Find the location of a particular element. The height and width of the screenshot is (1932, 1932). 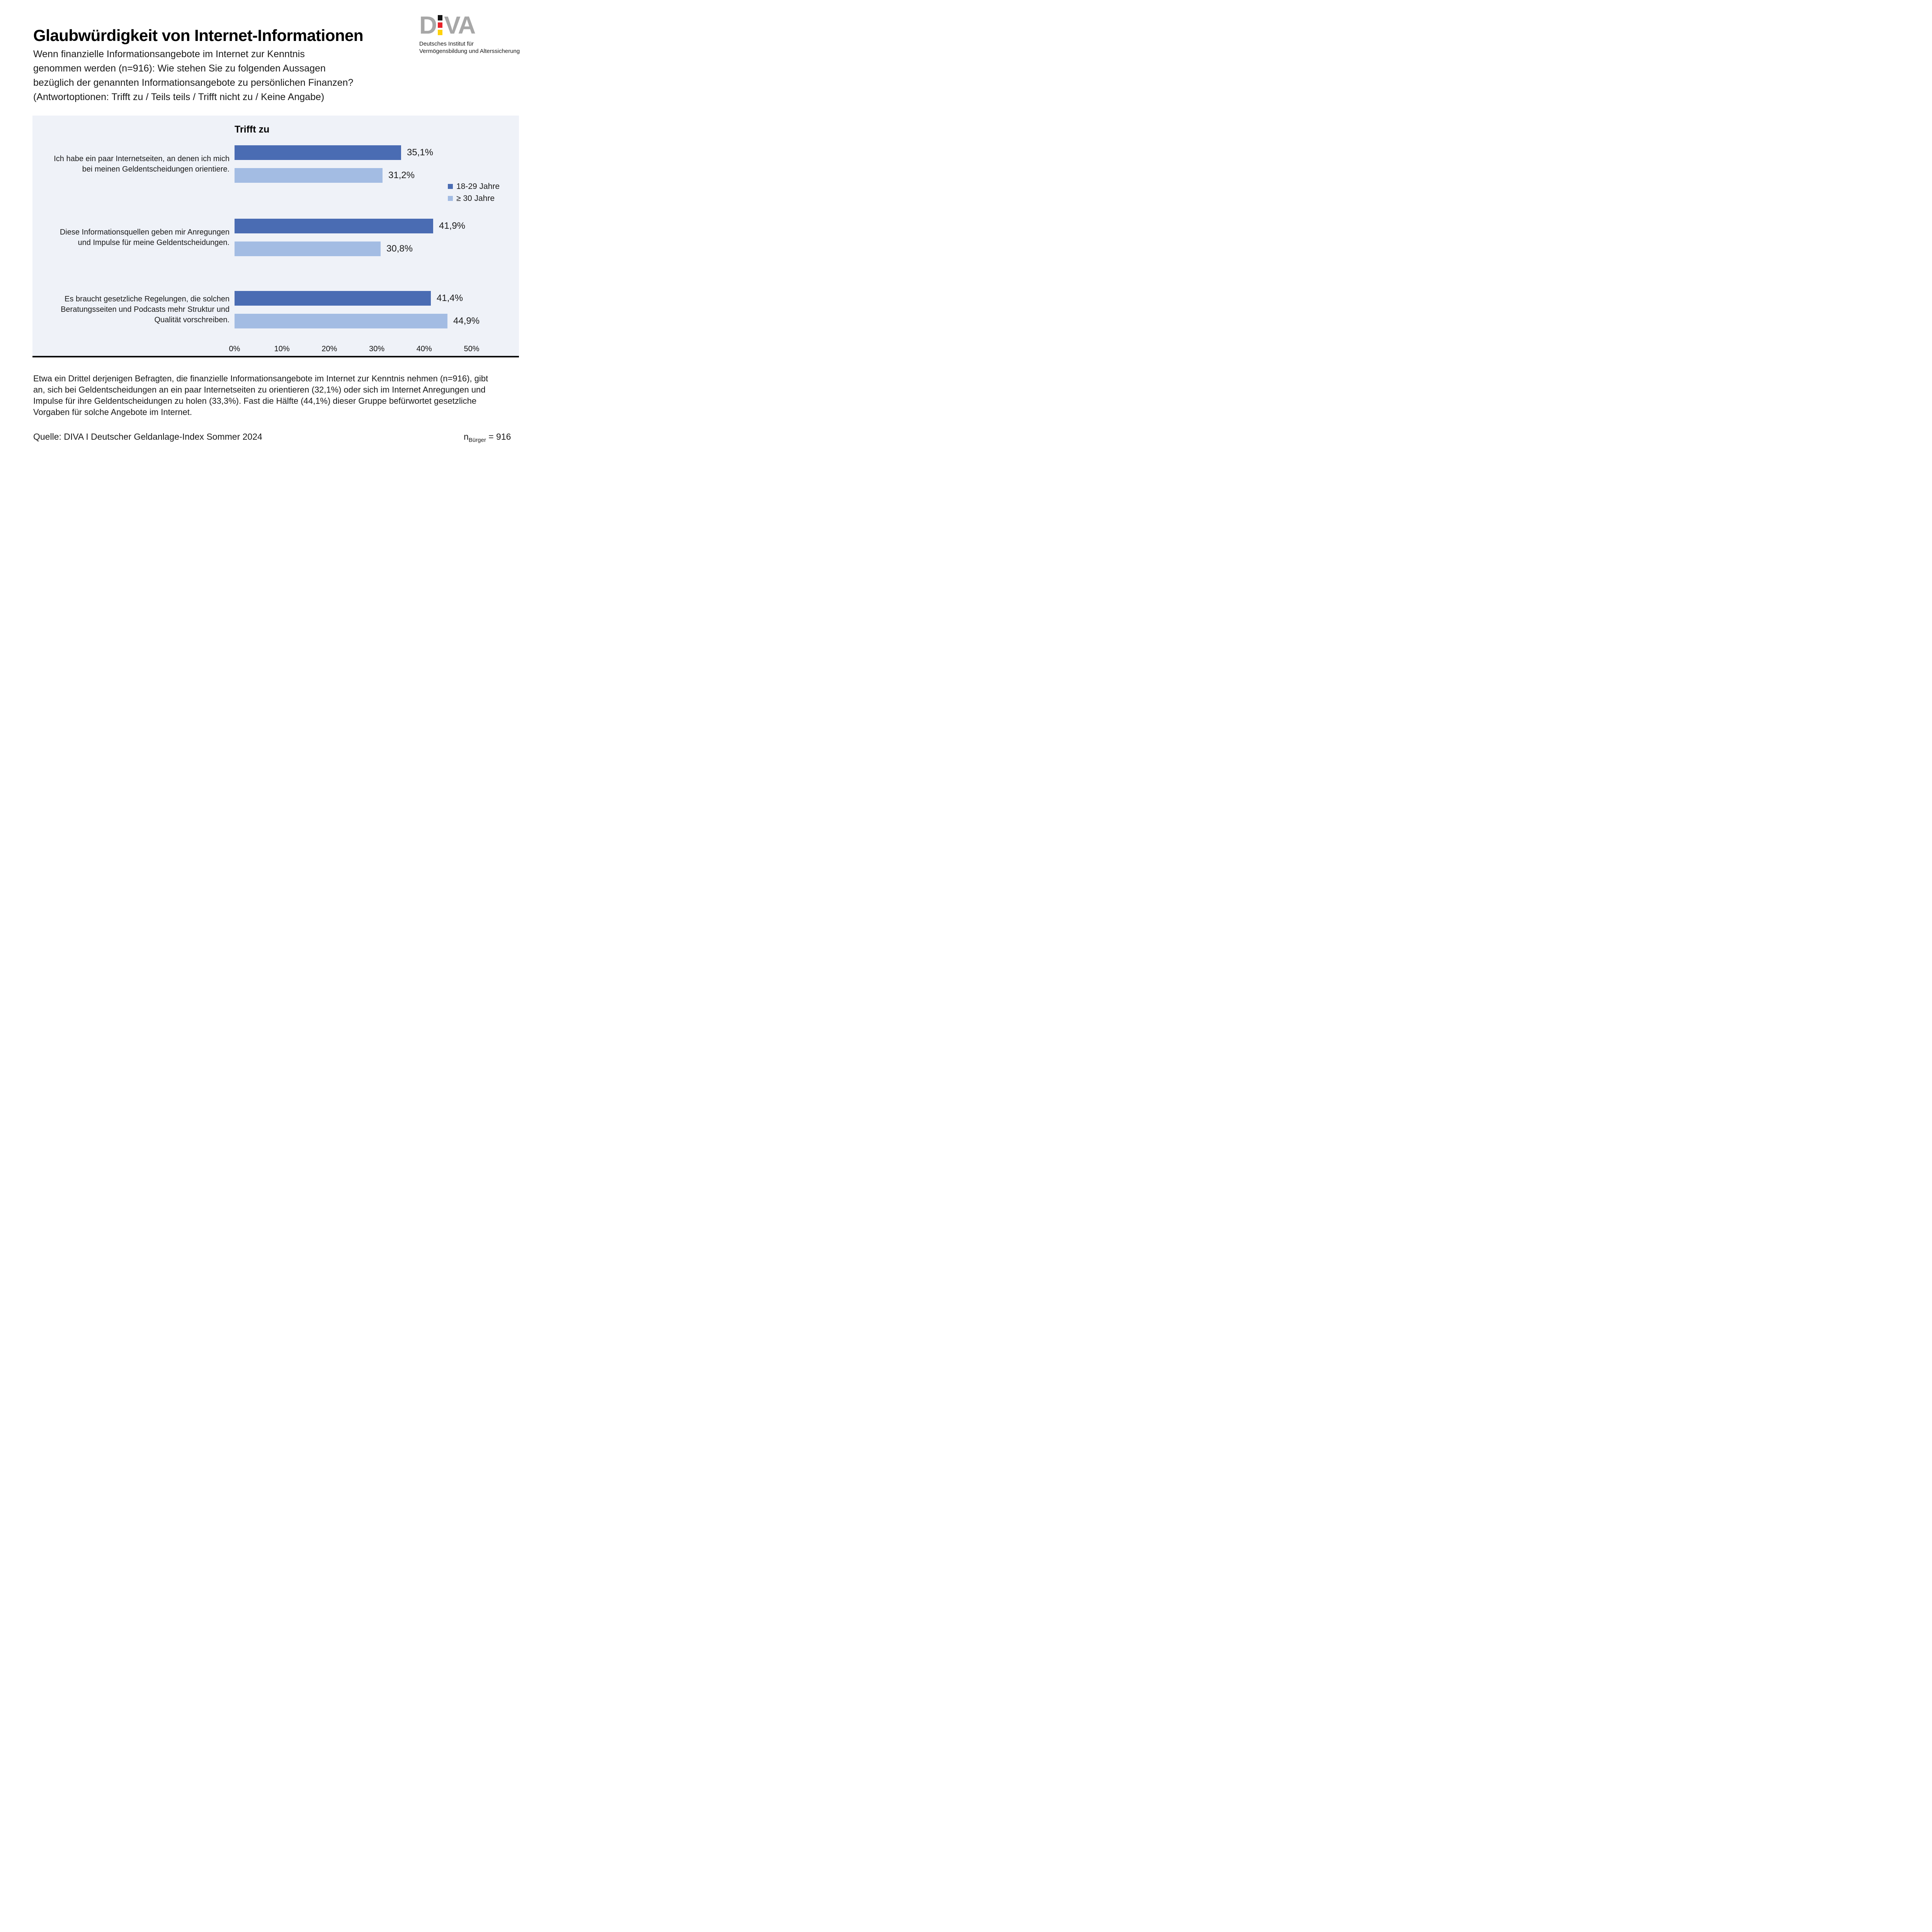

diva-logo-letter-d: D is located at coordinates (428, 25).